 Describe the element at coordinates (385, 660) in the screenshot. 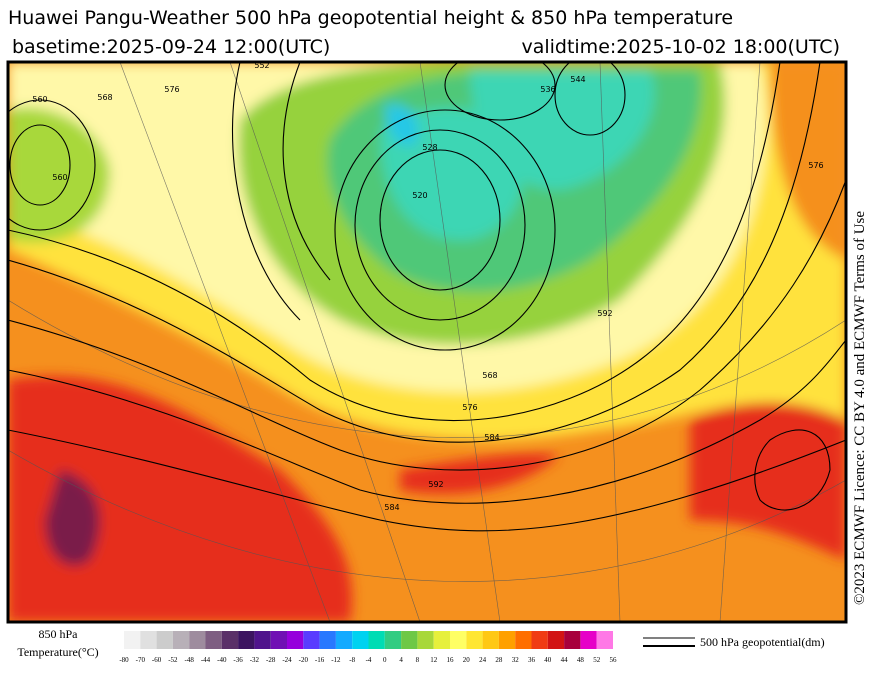

I see `colorbar-tick-label: 0` at that location.